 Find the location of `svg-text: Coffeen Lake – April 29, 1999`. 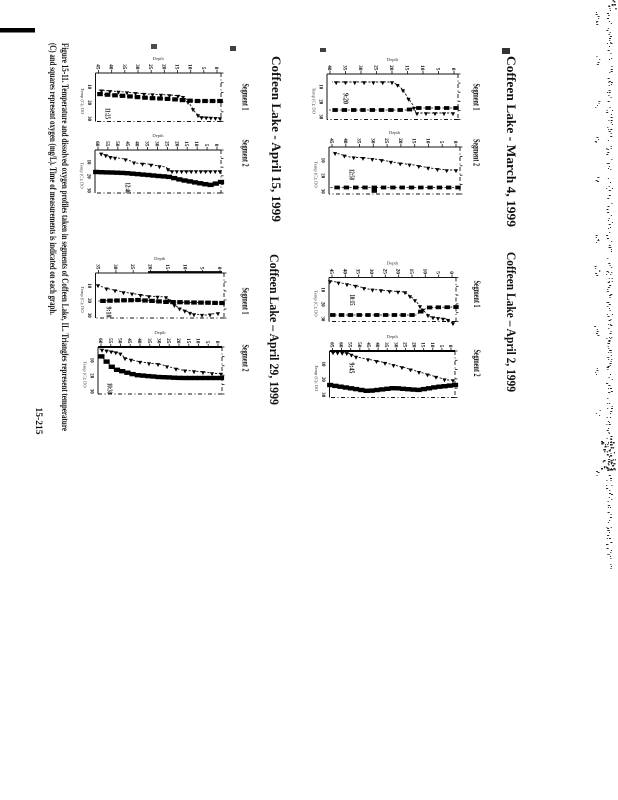

svg-text: Coffeen Lake – April 29, 1999 is located at coordinates (274, 329).